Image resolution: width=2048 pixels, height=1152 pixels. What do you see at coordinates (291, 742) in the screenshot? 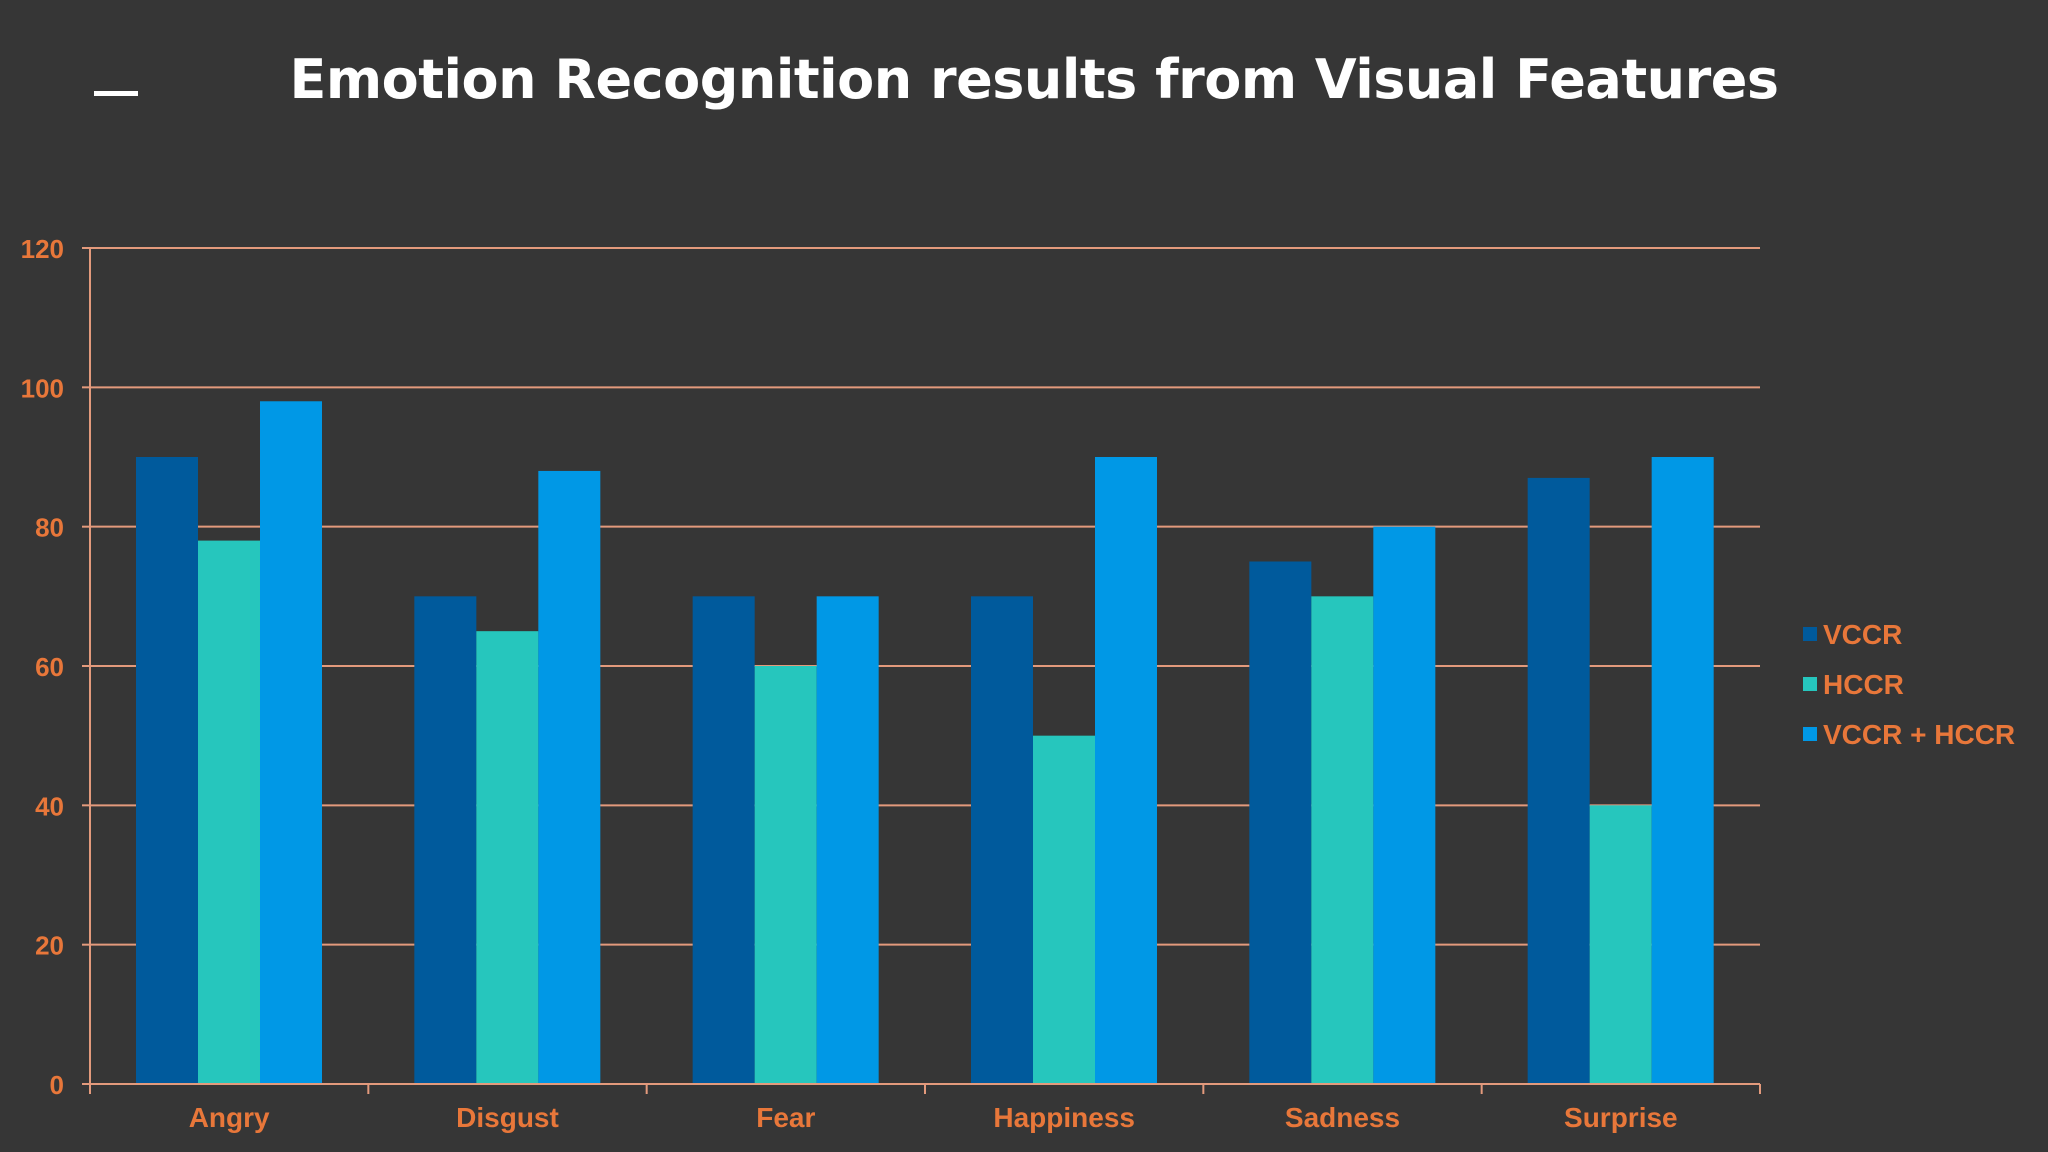
I see `bar-vccr-hccr-angry` at bounding box center [291, 742].